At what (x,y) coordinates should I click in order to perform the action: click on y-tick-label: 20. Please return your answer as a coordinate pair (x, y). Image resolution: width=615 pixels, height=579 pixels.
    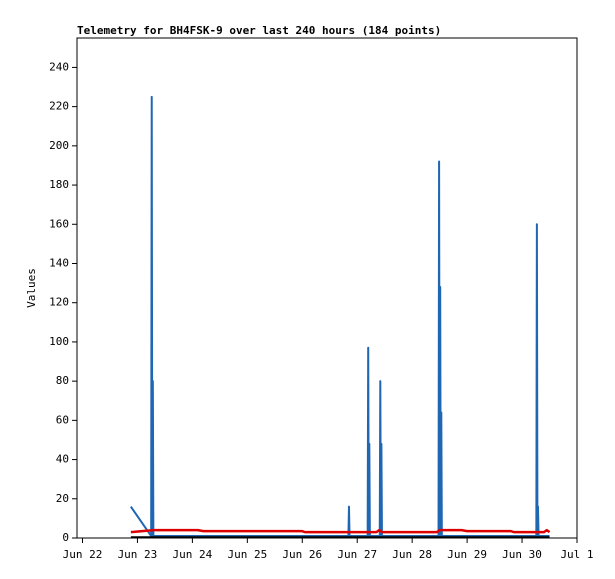
    Looking at the image, I should click on (62, 498).